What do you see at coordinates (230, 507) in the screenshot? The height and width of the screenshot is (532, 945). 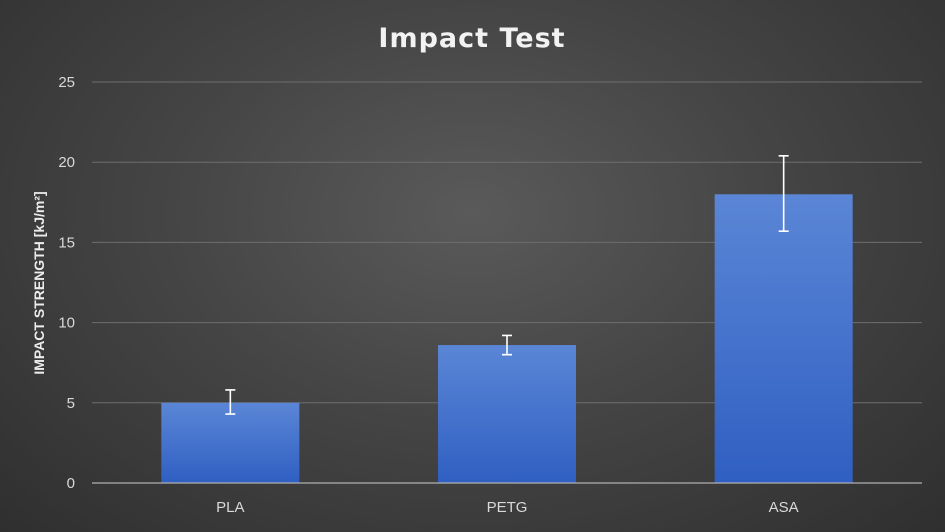 I see `x-tick-label: PLA` at bounding box center [230, 507].